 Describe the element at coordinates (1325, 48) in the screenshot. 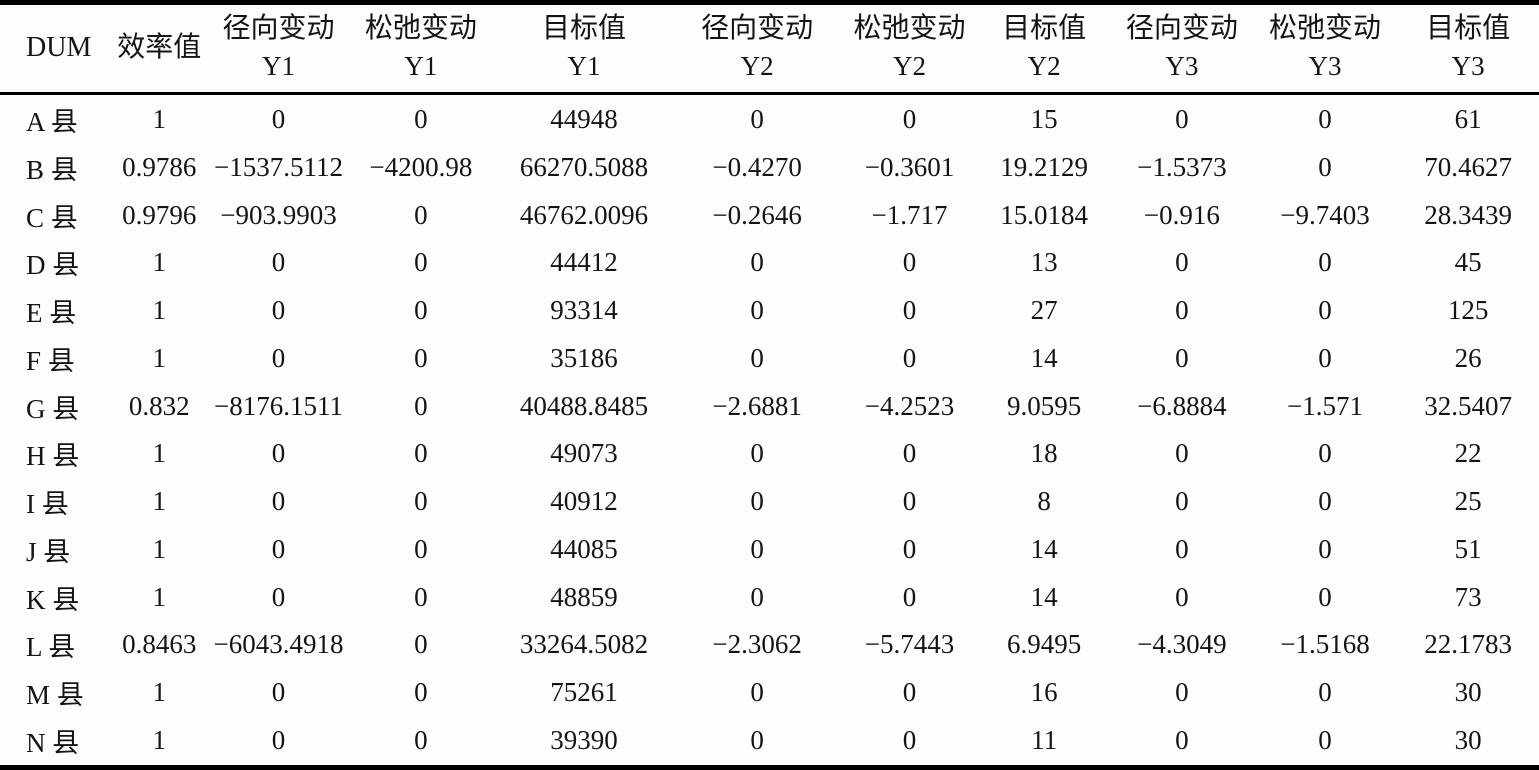

I see `header-cell: 松弛变动 Y3` at that location.